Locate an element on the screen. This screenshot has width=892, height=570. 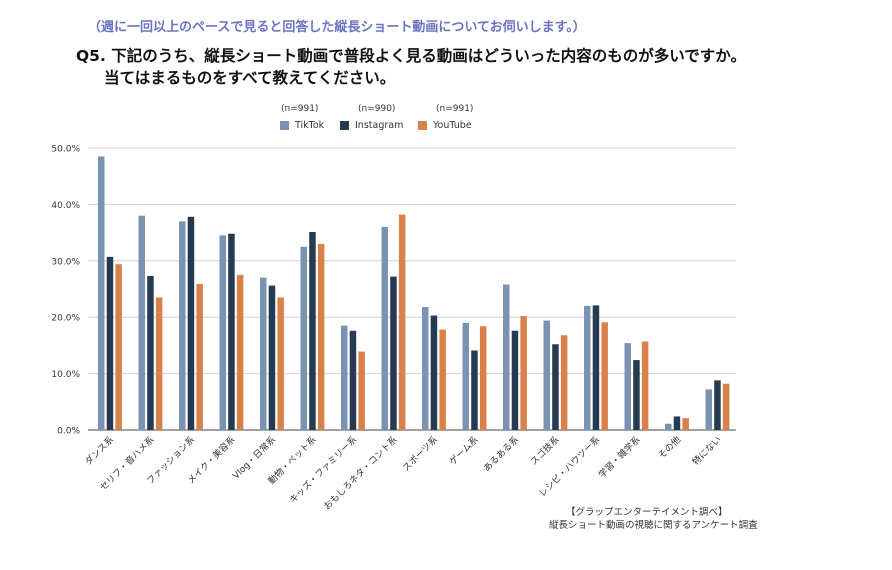
source-survey: 縦長ショート動画の視聴に関するアンケート調査 is located at coordinates (653, 525).